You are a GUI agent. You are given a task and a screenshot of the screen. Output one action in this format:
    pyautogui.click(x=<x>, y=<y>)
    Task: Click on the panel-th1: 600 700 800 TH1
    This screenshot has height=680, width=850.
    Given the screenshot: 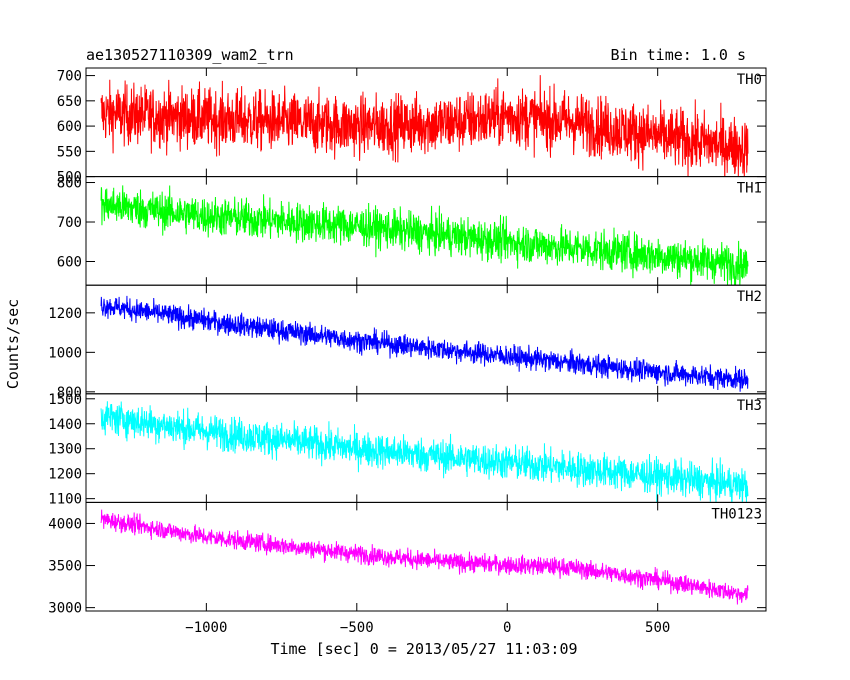 What is the action you would take?
    pyautogui.click(x=412, y=231)
    